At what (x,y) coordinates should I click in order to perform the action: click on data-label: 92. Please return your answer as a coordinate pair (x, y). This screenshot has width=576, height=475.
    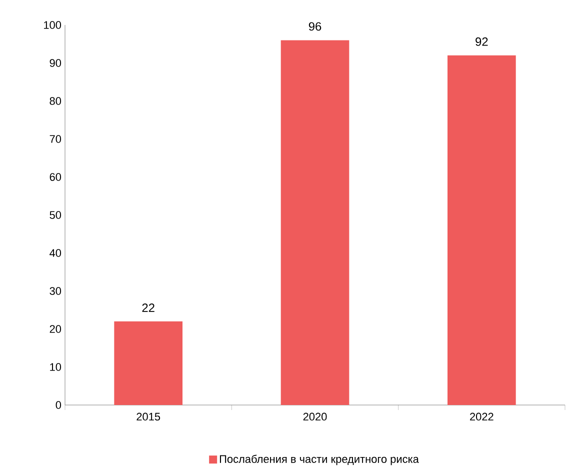
    Looking at the image, I should click on (482, 41).